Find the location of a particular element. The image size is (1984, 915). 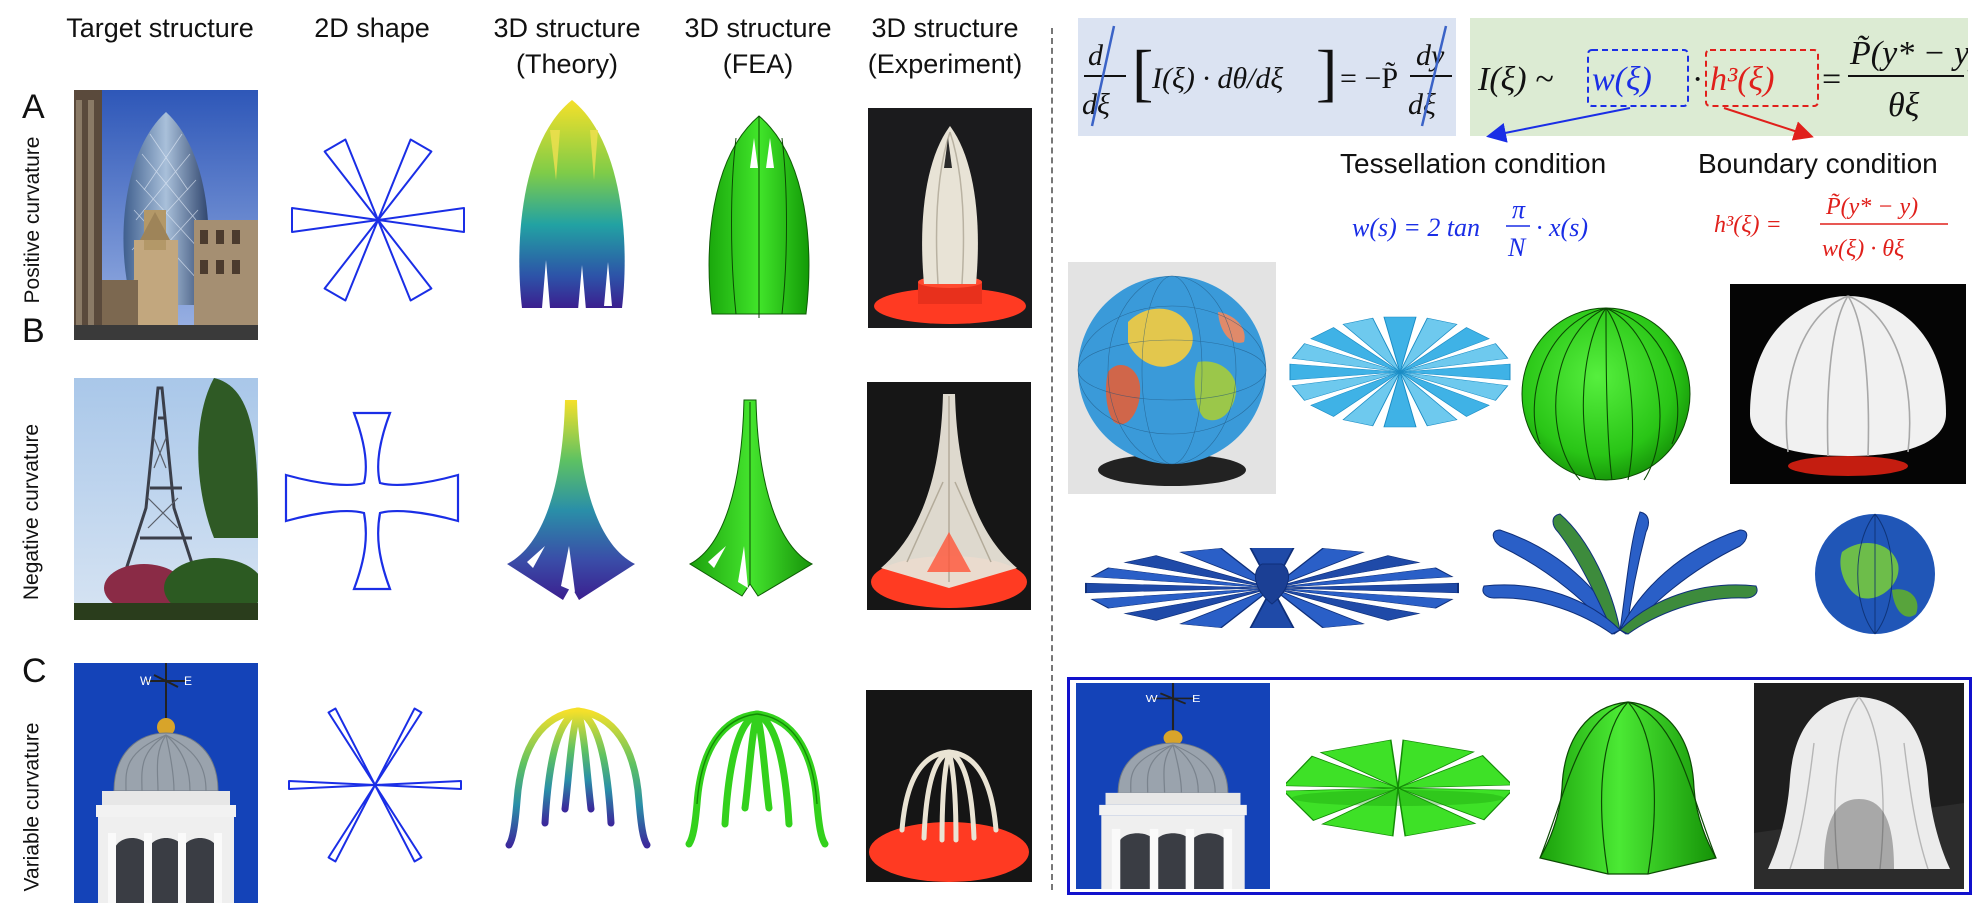

equation-box-1: d dξ [ I(ξ) · dθ/dξ ] = −P̃ dy dξ is located at coordinates (1267, 77).